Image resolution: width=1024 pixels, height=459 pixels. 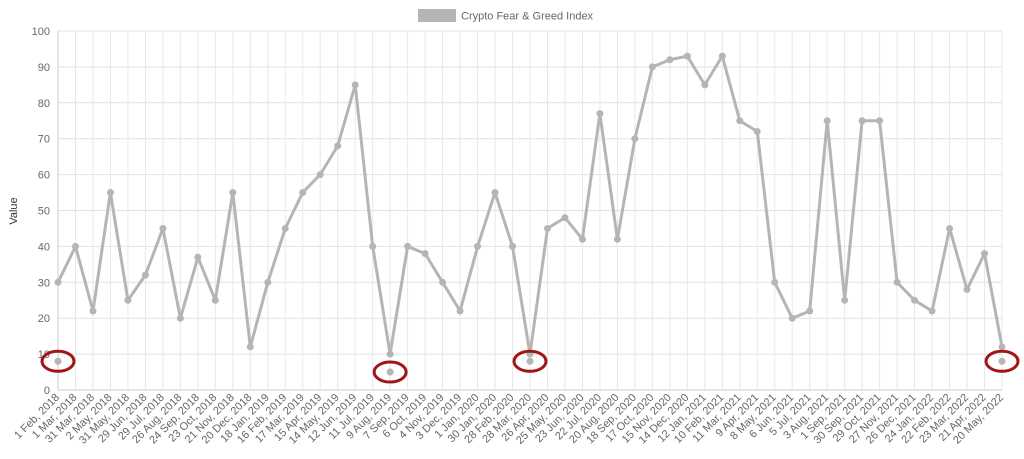 I want to click on y-tick-label: 0, so click(x=47, y=391).